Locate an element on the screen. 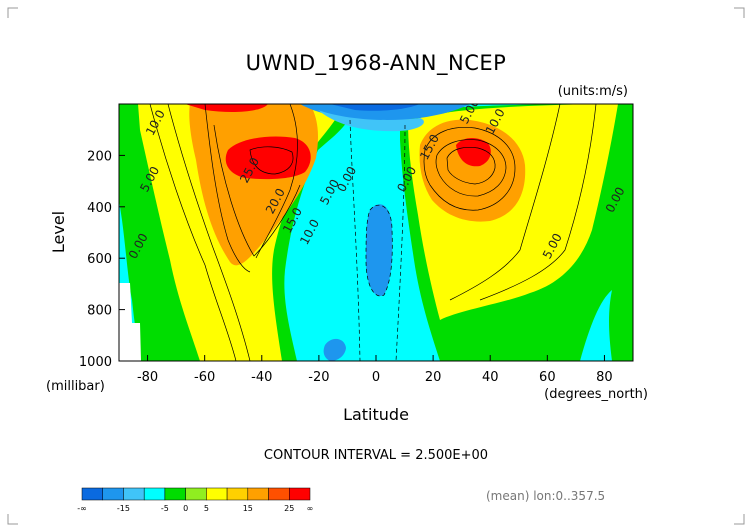 Image resolution: width=752 pixels, height=532 pixels. colorbar-label: 15 is located at coordinates (248, 508).